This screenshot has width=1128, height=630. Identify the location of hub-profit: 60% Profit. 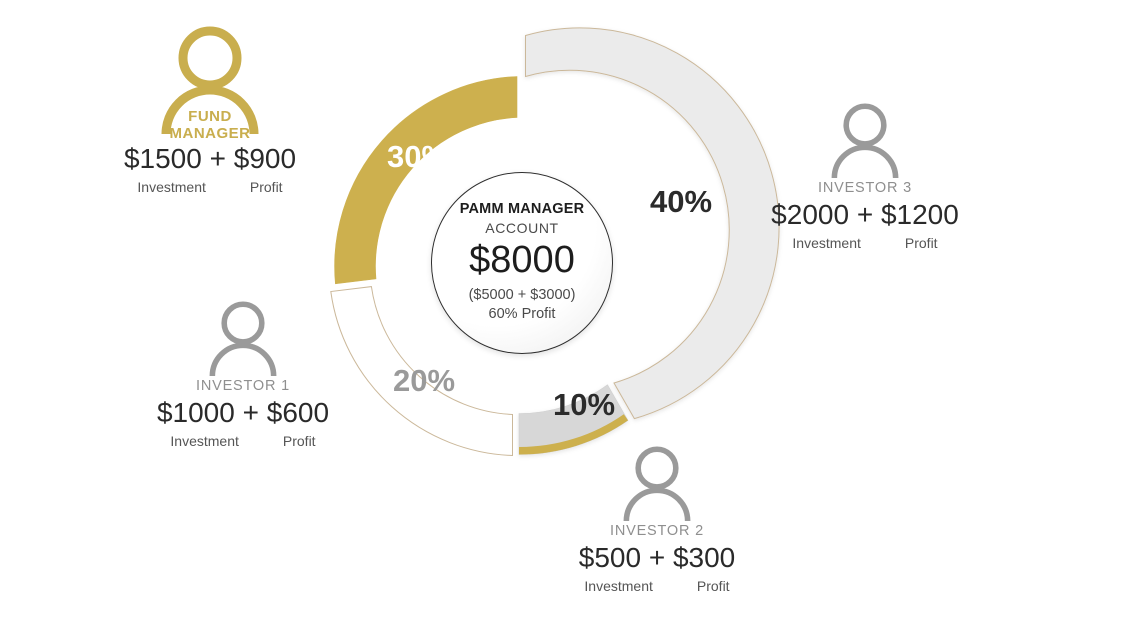
(522, 314).